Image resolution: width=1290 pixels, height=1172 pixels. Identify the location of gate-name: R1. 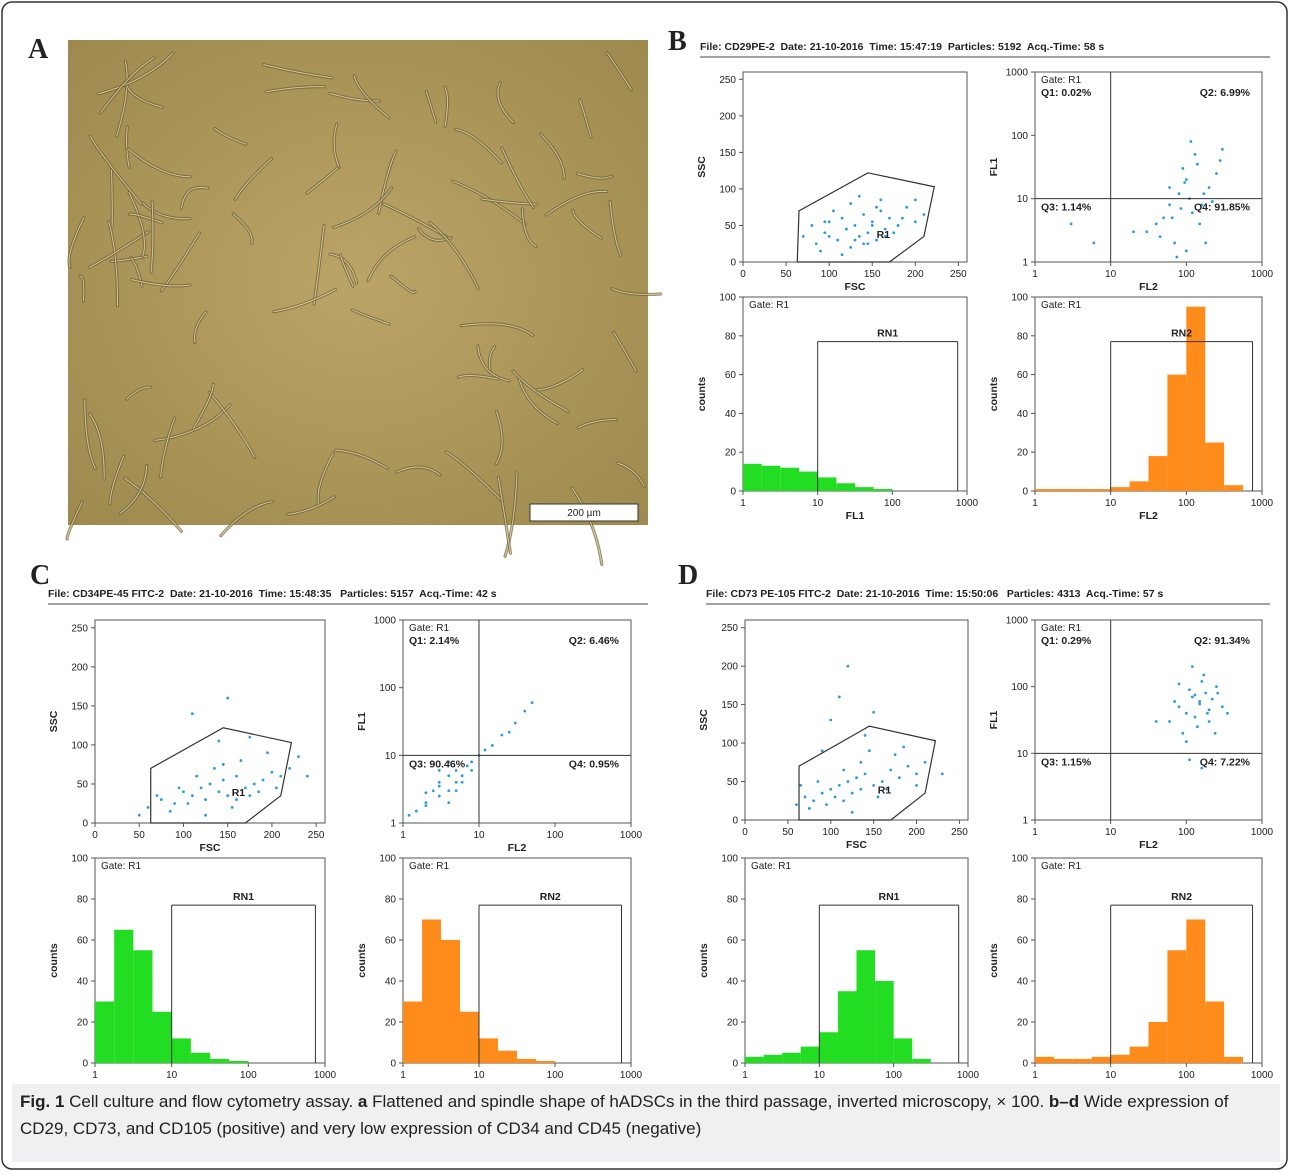
(884, 235).